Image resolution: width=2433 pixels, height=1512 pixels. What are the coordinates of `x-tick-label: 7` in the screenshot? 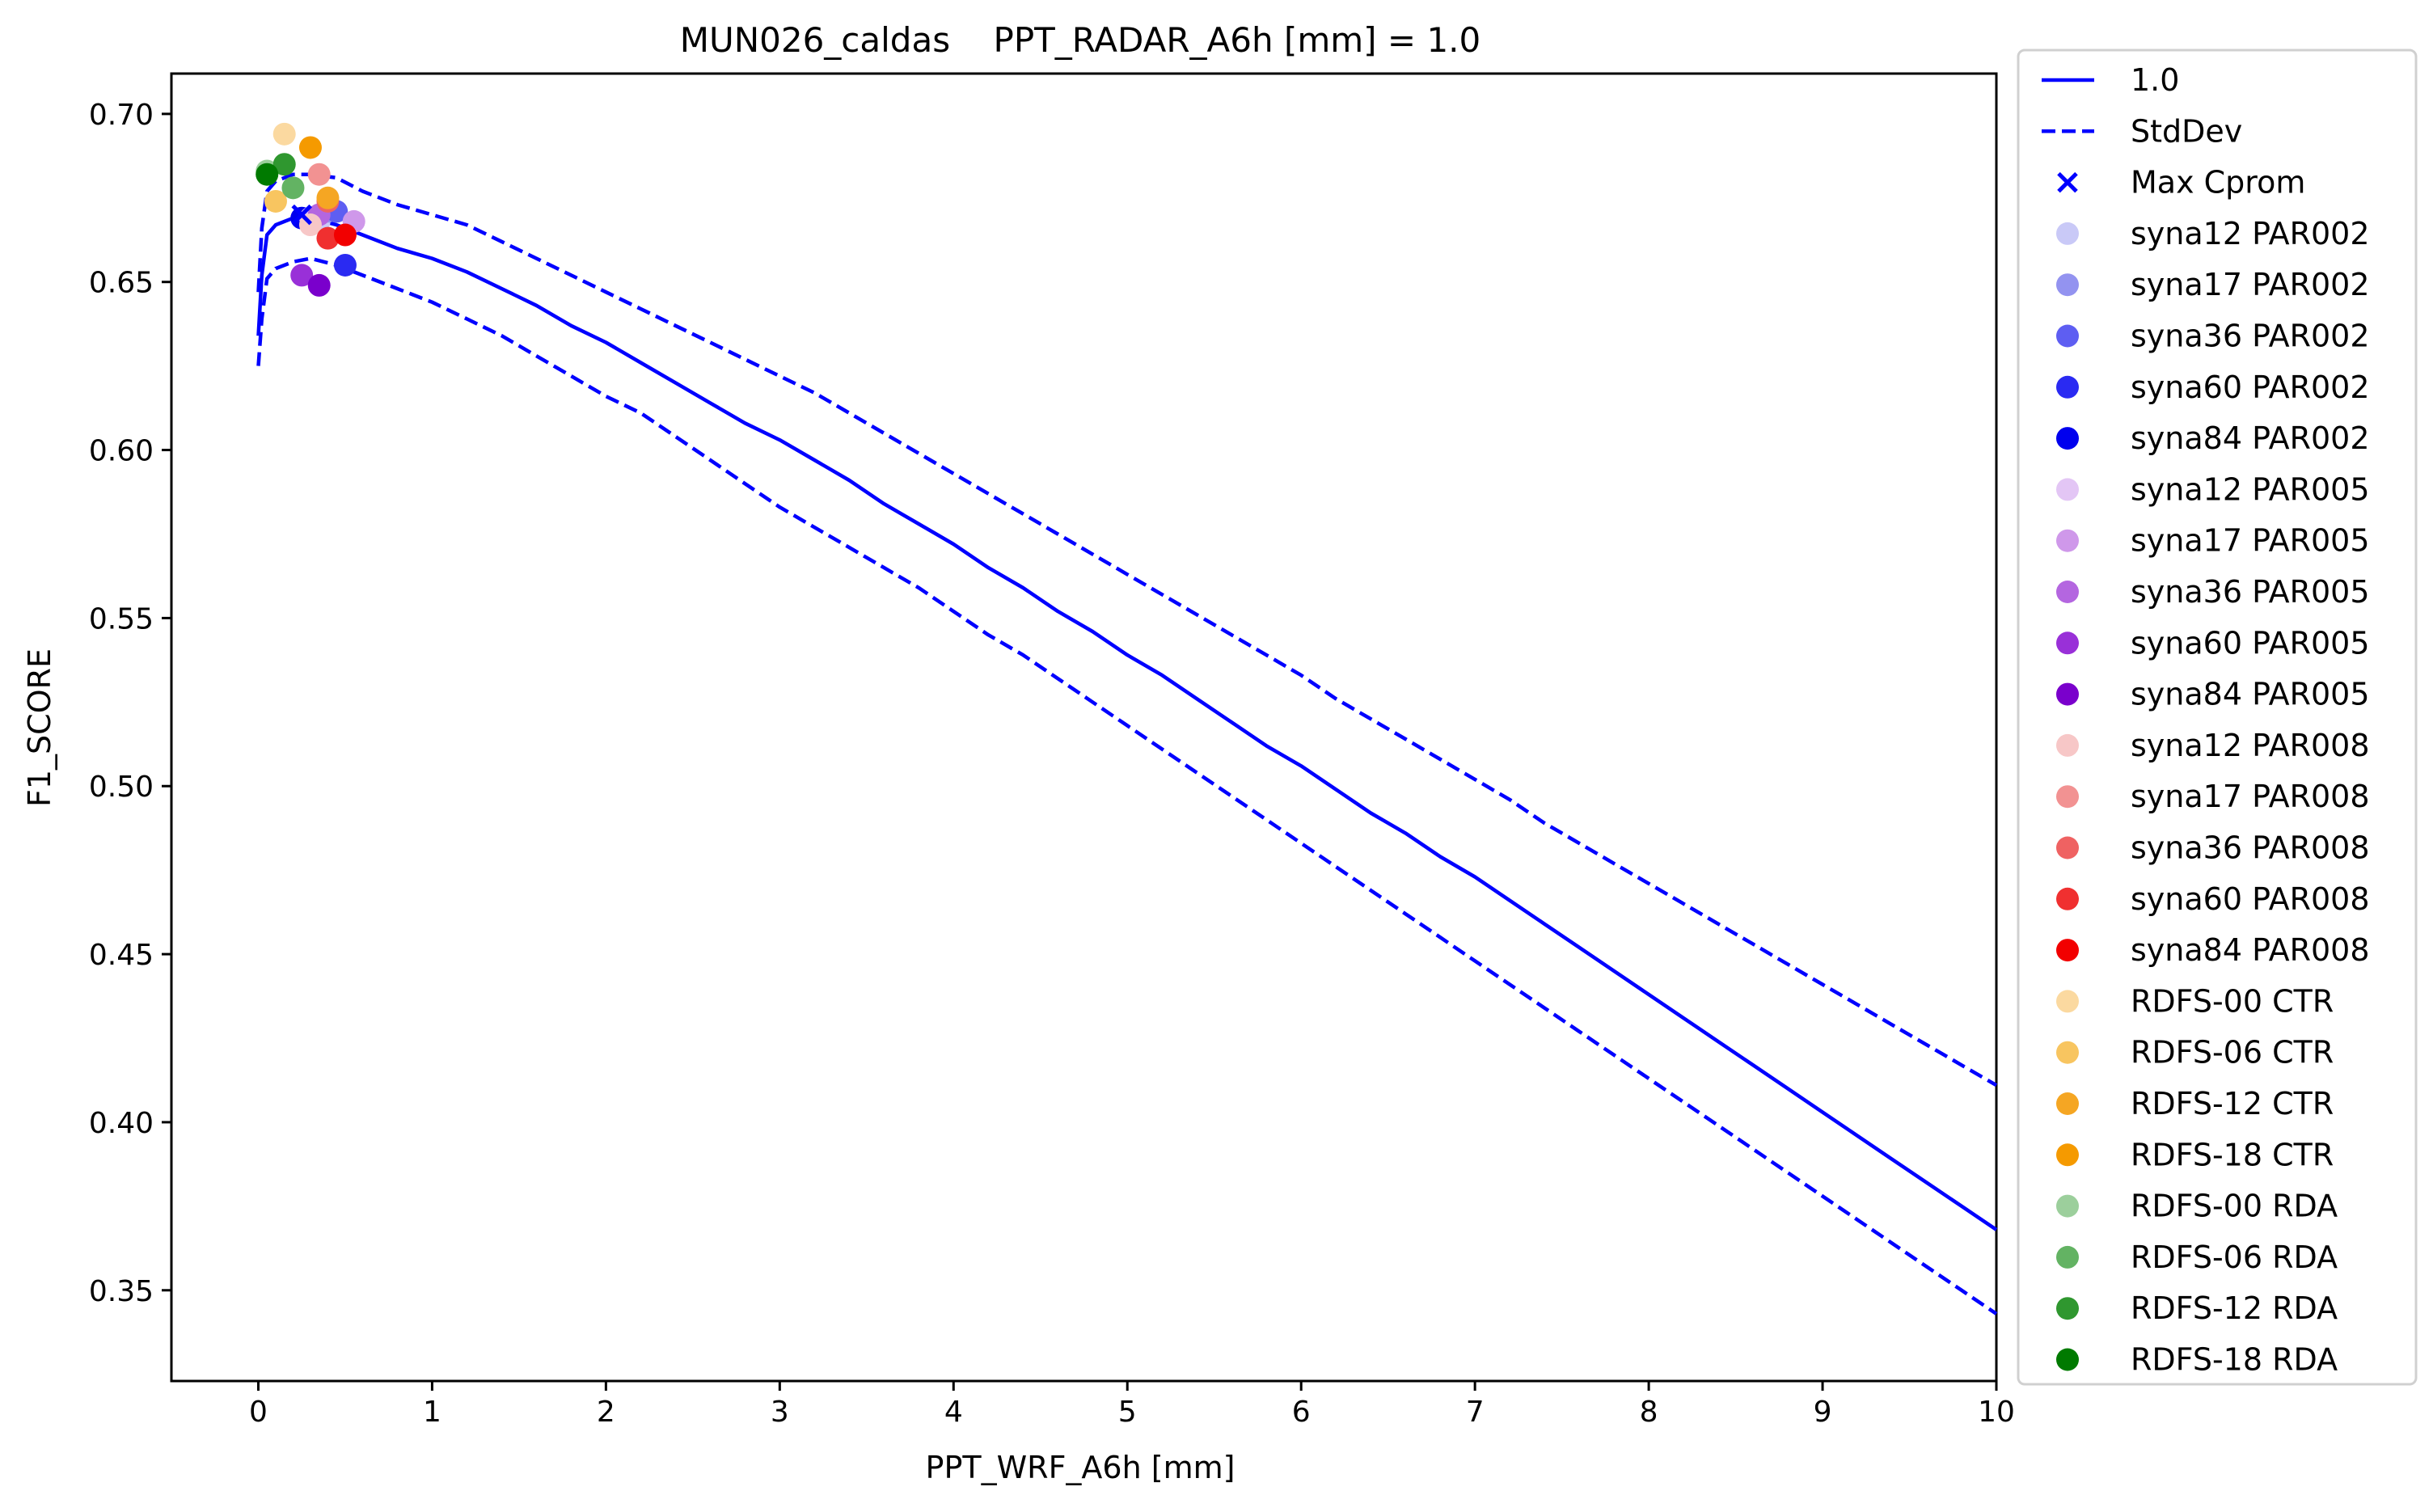 It's located at (1475, 1412).